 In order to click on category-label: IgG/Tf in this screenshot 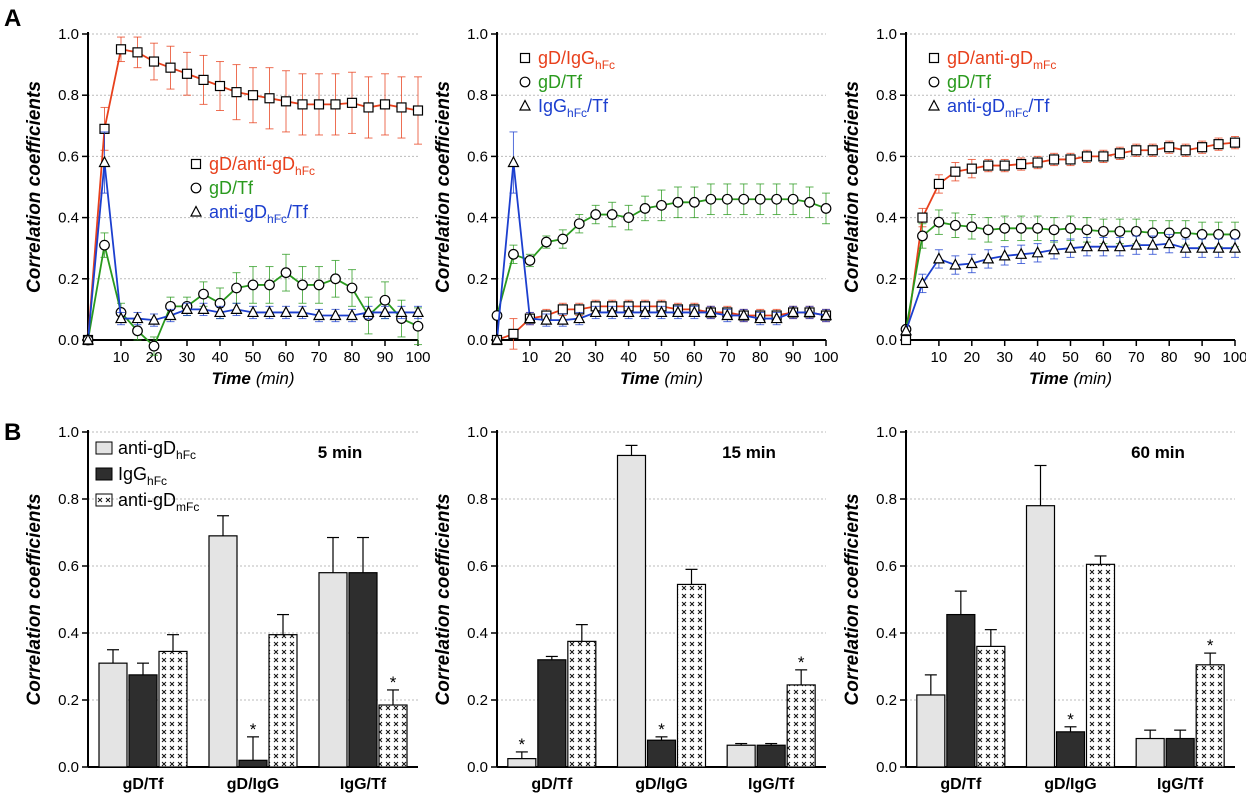, I will do `click(771, 784)`.